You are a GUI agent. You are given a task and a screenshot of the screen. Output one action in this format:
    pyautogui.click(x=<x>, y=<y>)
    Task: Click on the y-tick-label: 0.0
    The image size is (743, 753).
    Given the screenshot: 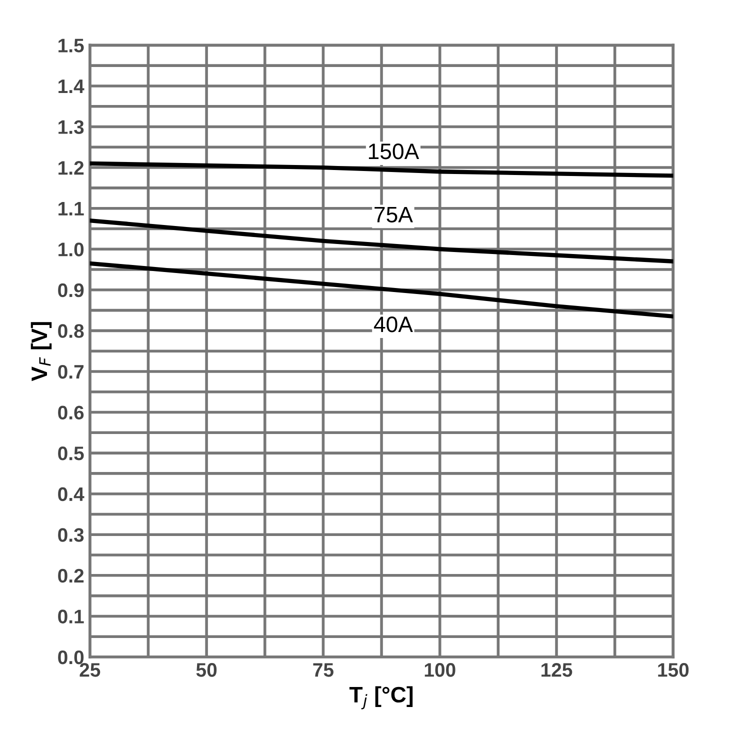 What is the action you would take?
    pyautogui.click(x=71, y=657)
    